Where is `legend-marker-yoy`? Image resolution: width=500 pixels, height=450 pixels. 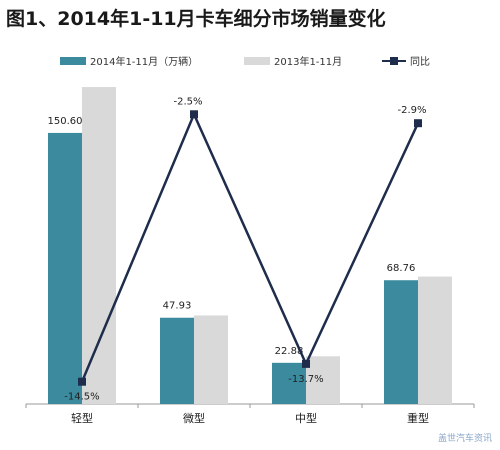
legend-marker-yoy is located at coordinates (394, 61).